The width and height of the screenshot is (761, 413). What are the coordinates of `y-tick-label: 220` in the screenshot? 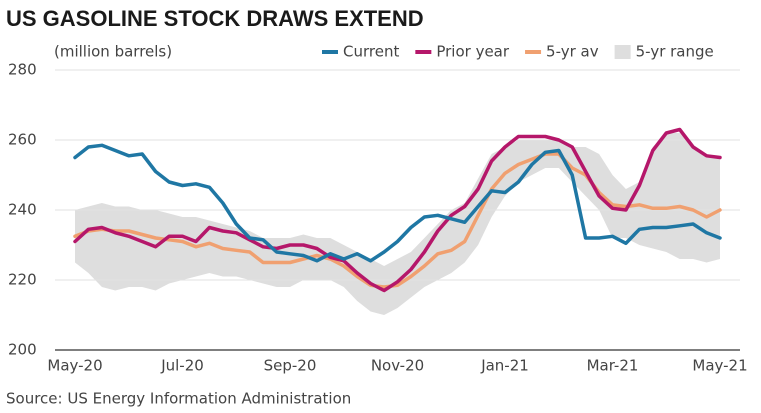 It's located at (22, 280).